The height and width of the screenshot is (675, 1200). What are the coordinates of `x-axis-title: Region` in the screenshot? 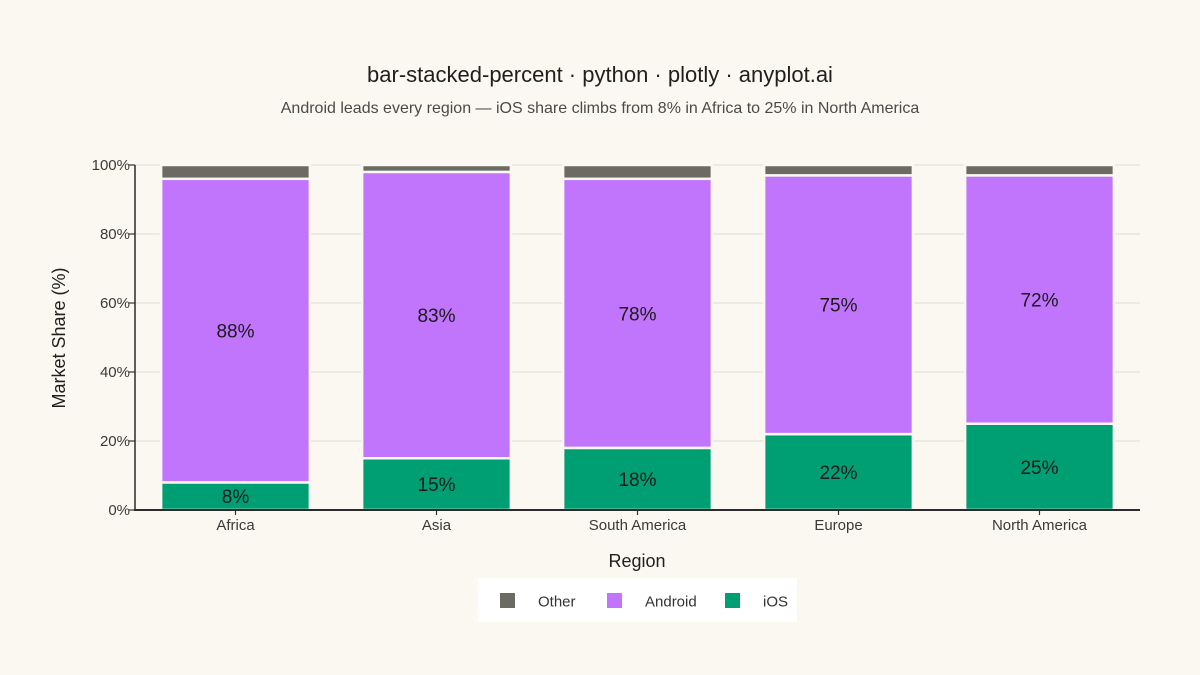 It's located at (636, 561).